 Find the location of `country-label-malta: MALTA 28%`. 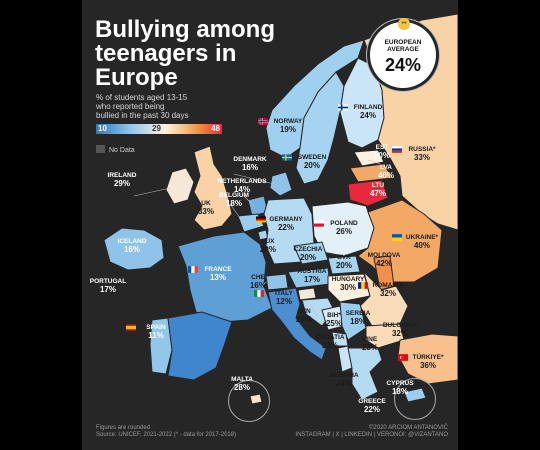

country-label-malta: MALTA 28% is located at coordinates (242, 384).